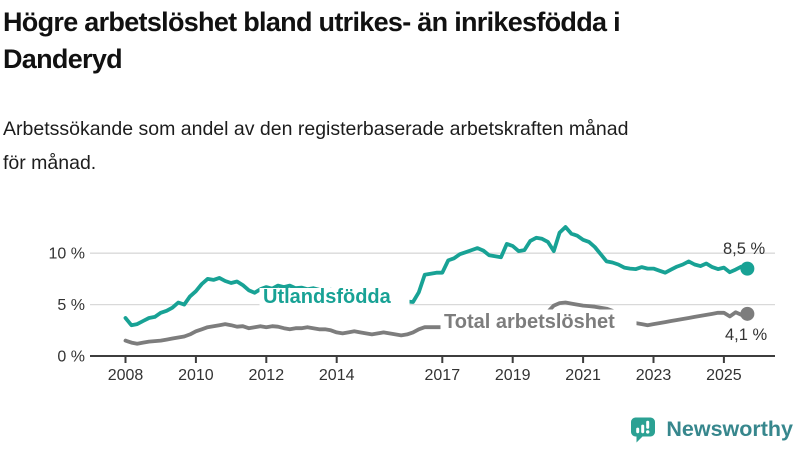  Describe the element at coordinates (744, 249) in the screenshot. I see `end-value-label-utlandsfodda: 8,5 %` at that location.